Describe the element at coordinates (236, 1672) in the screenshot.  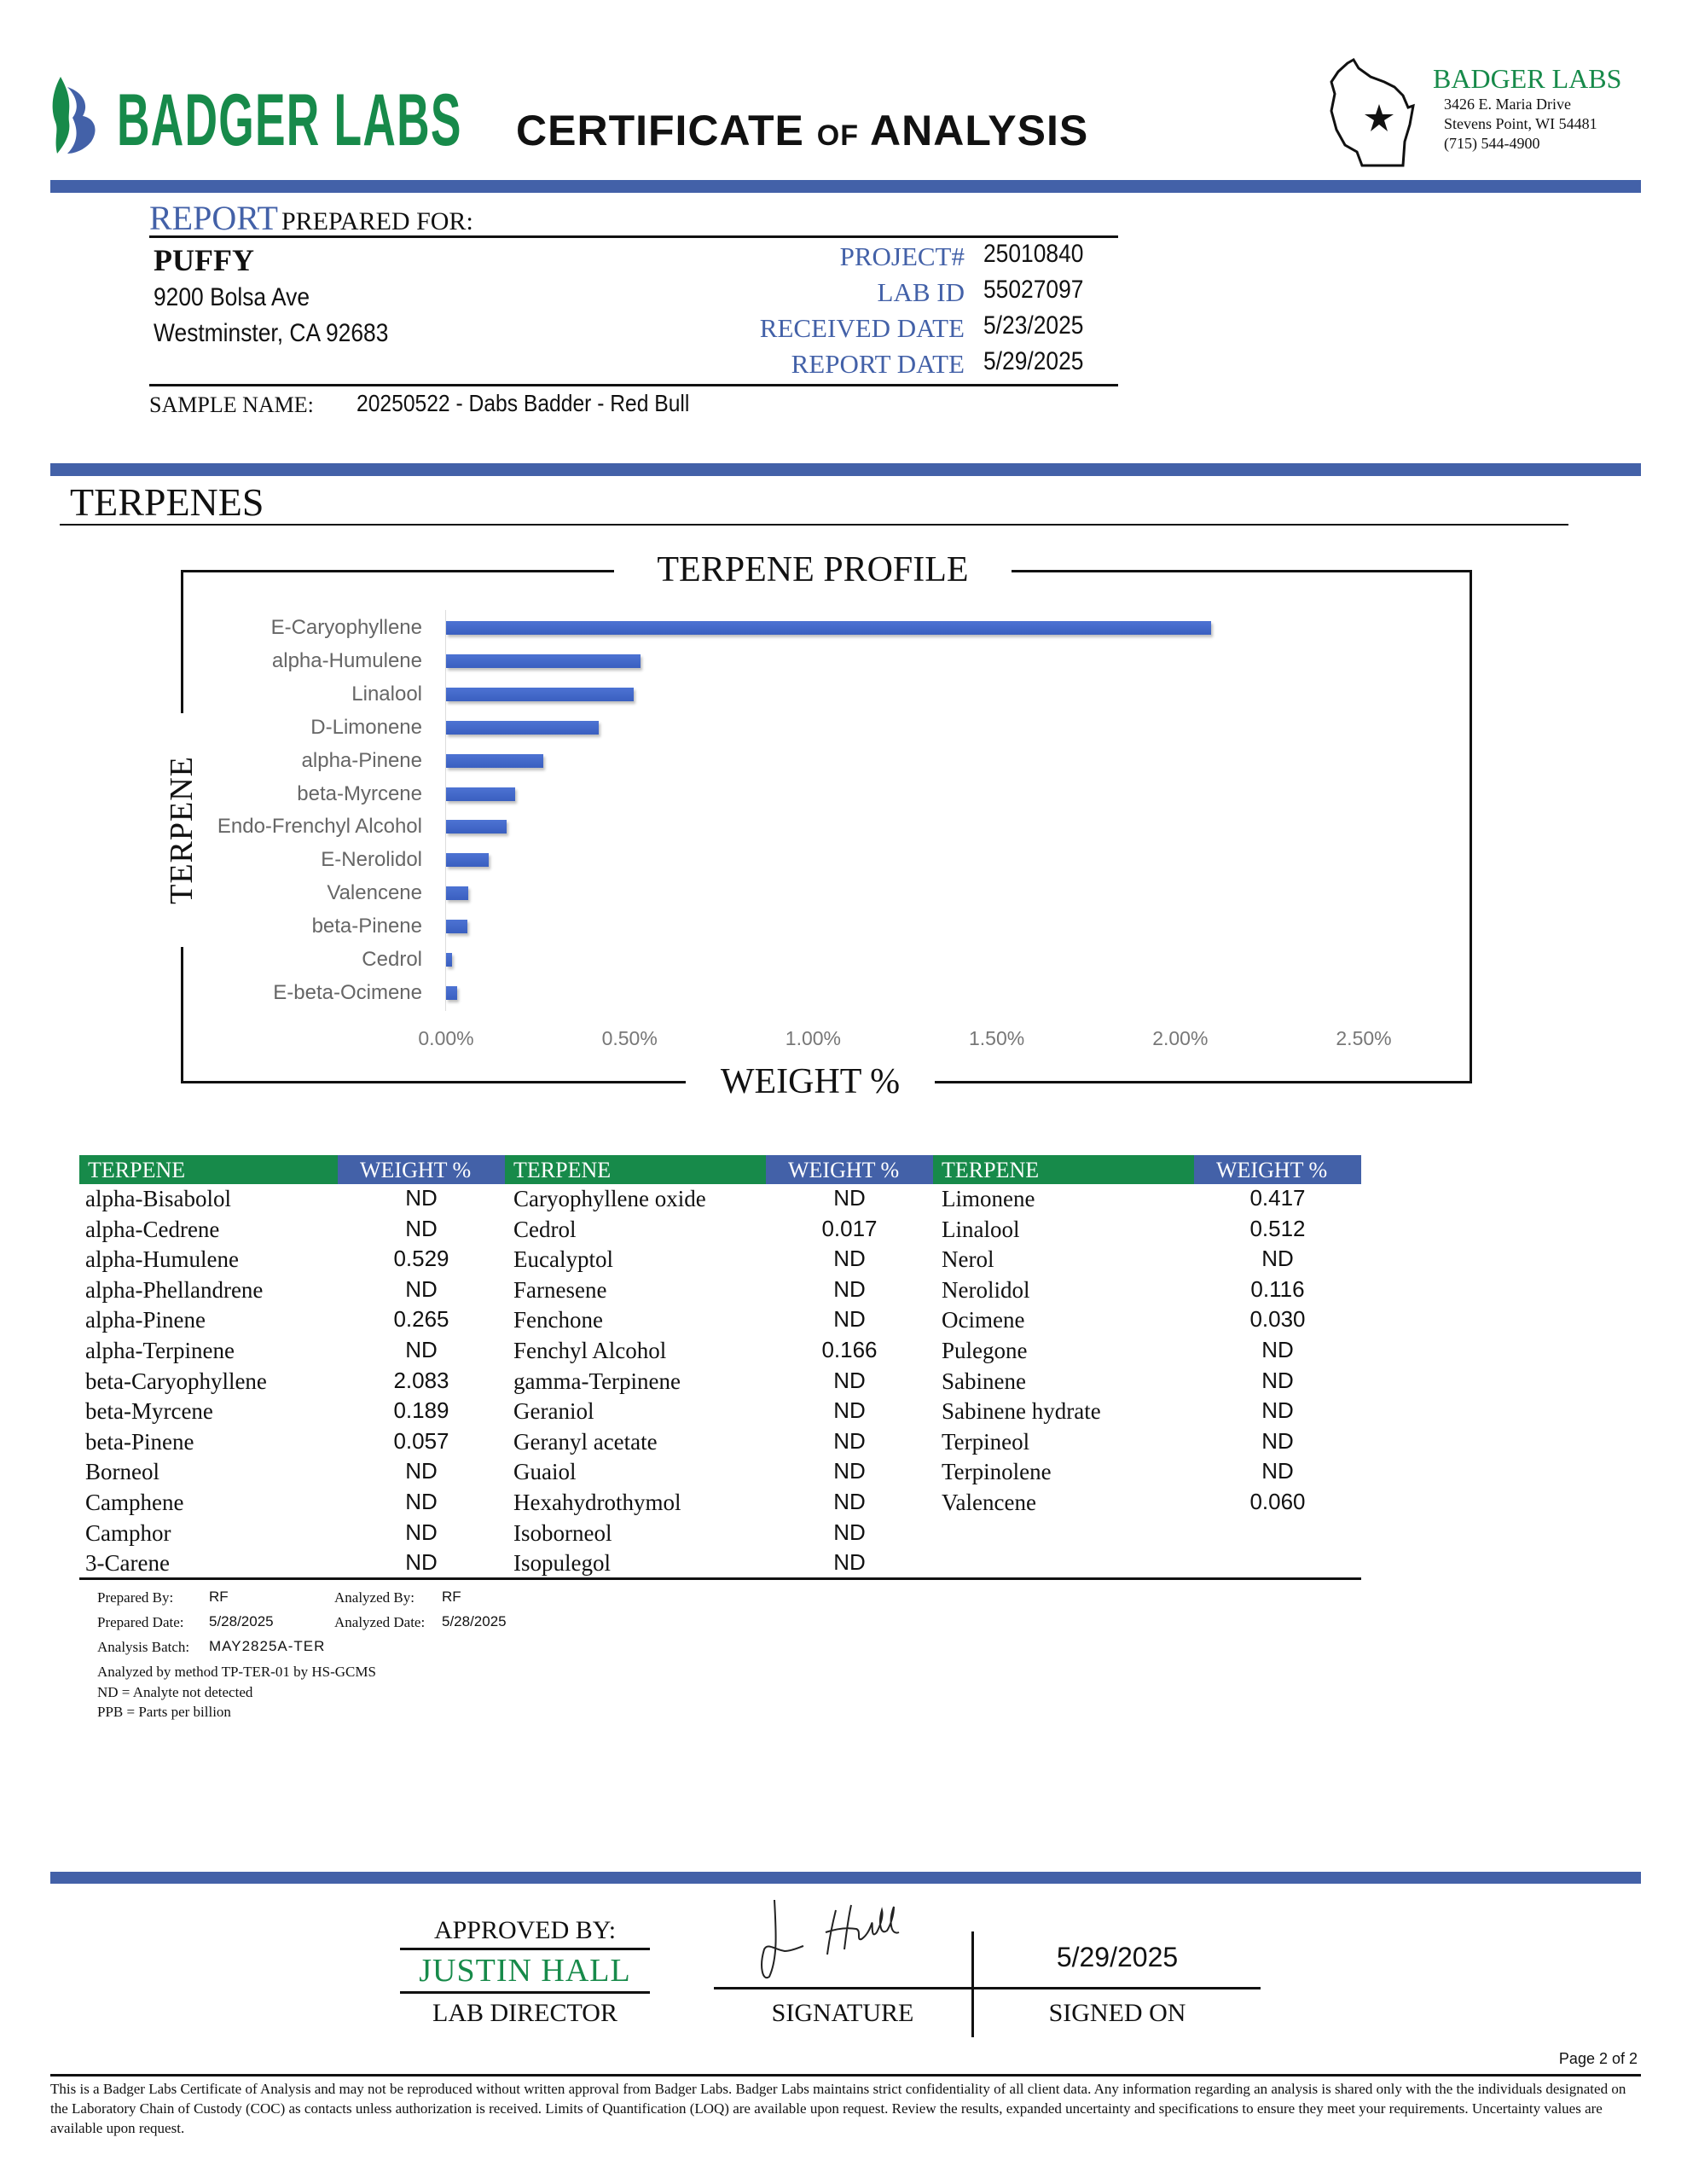
I see `method-note: Analyzed by method TP-TER-01 by HS-GCMS` at that location.